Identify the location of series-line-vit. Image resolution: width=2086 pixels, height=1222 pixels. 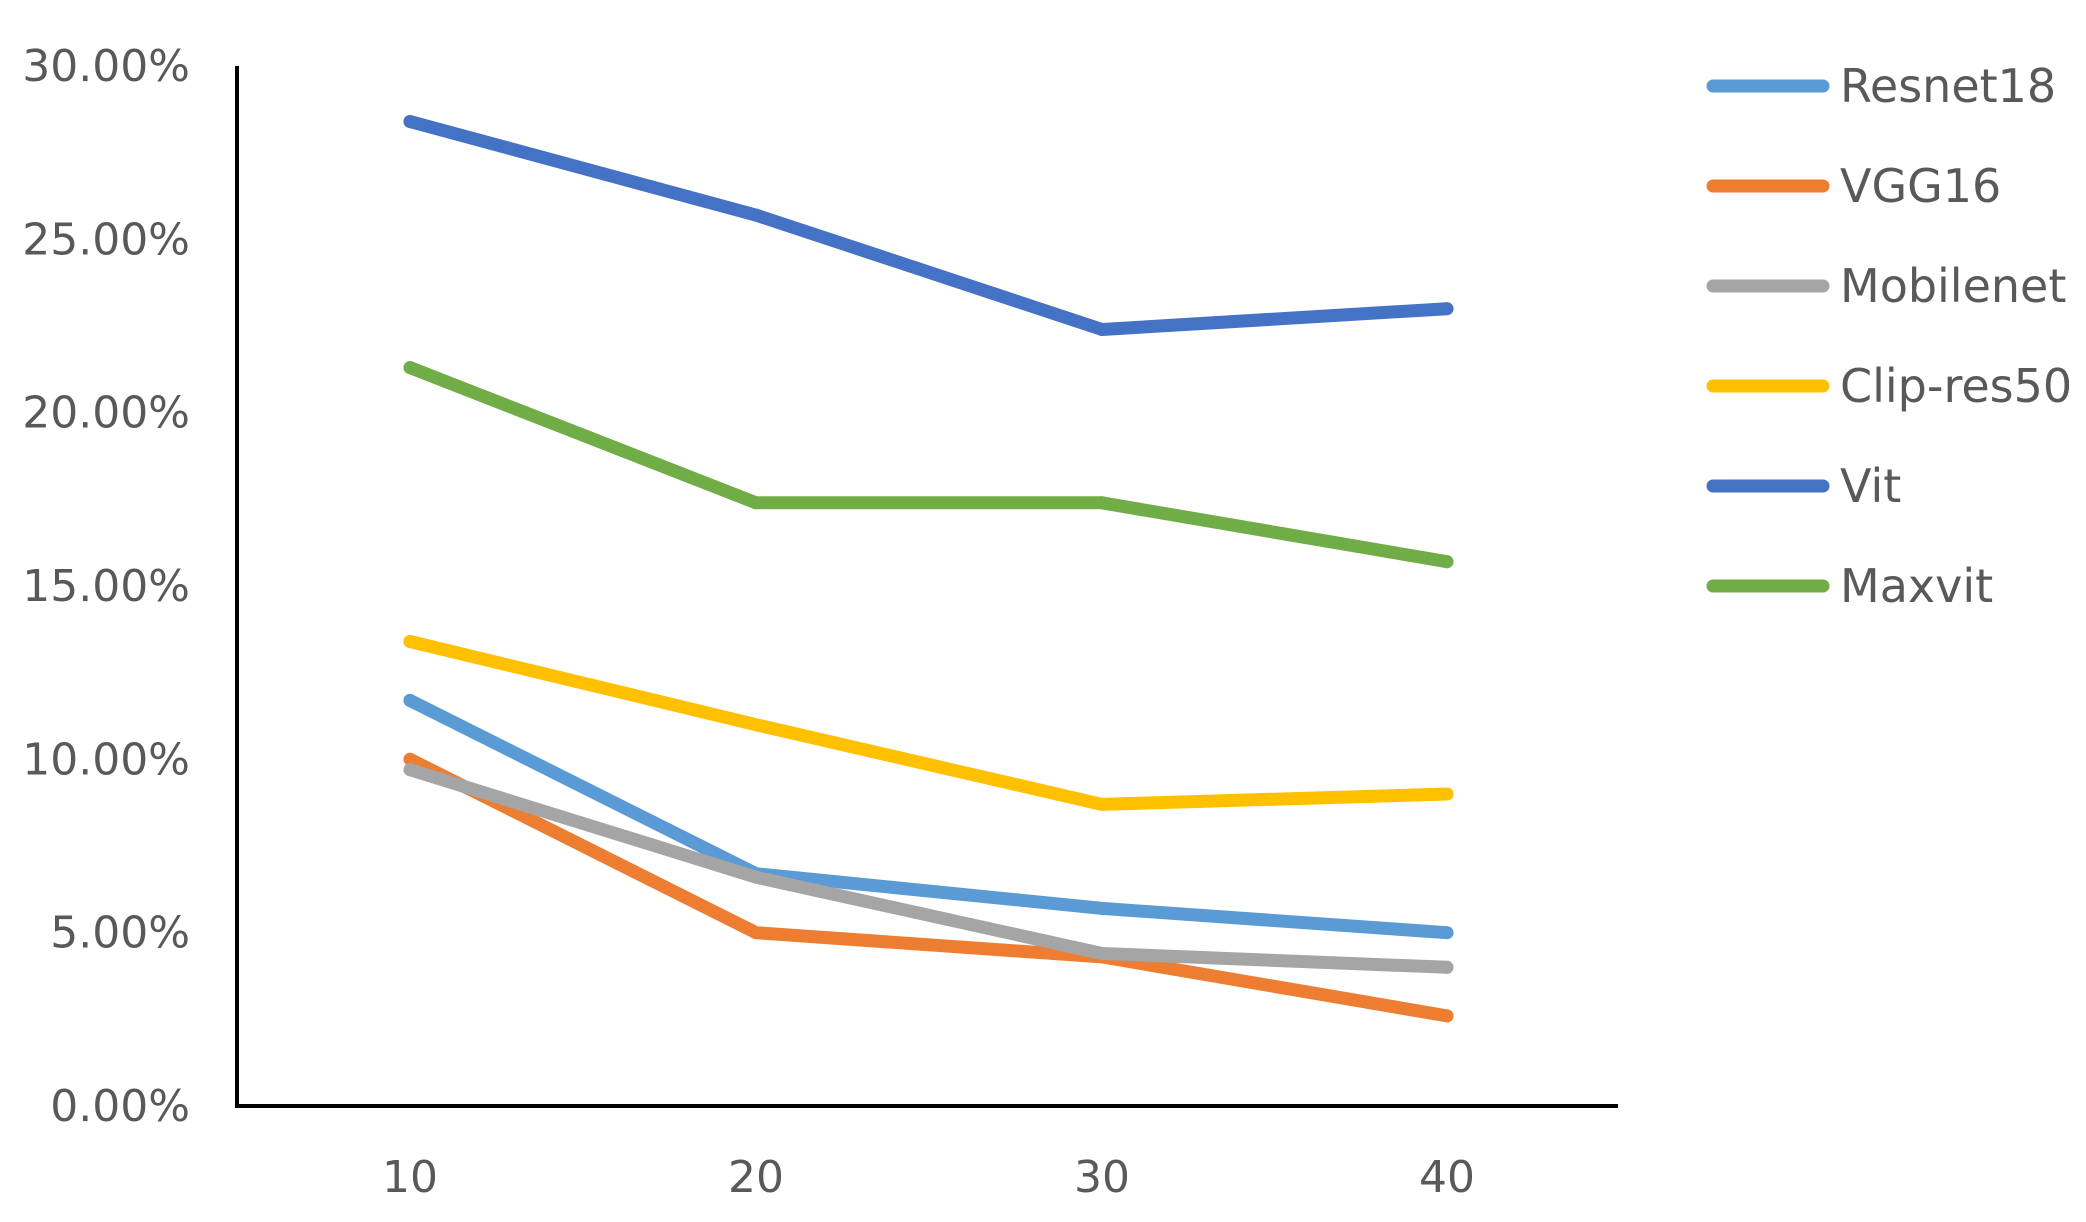
(928, 225).